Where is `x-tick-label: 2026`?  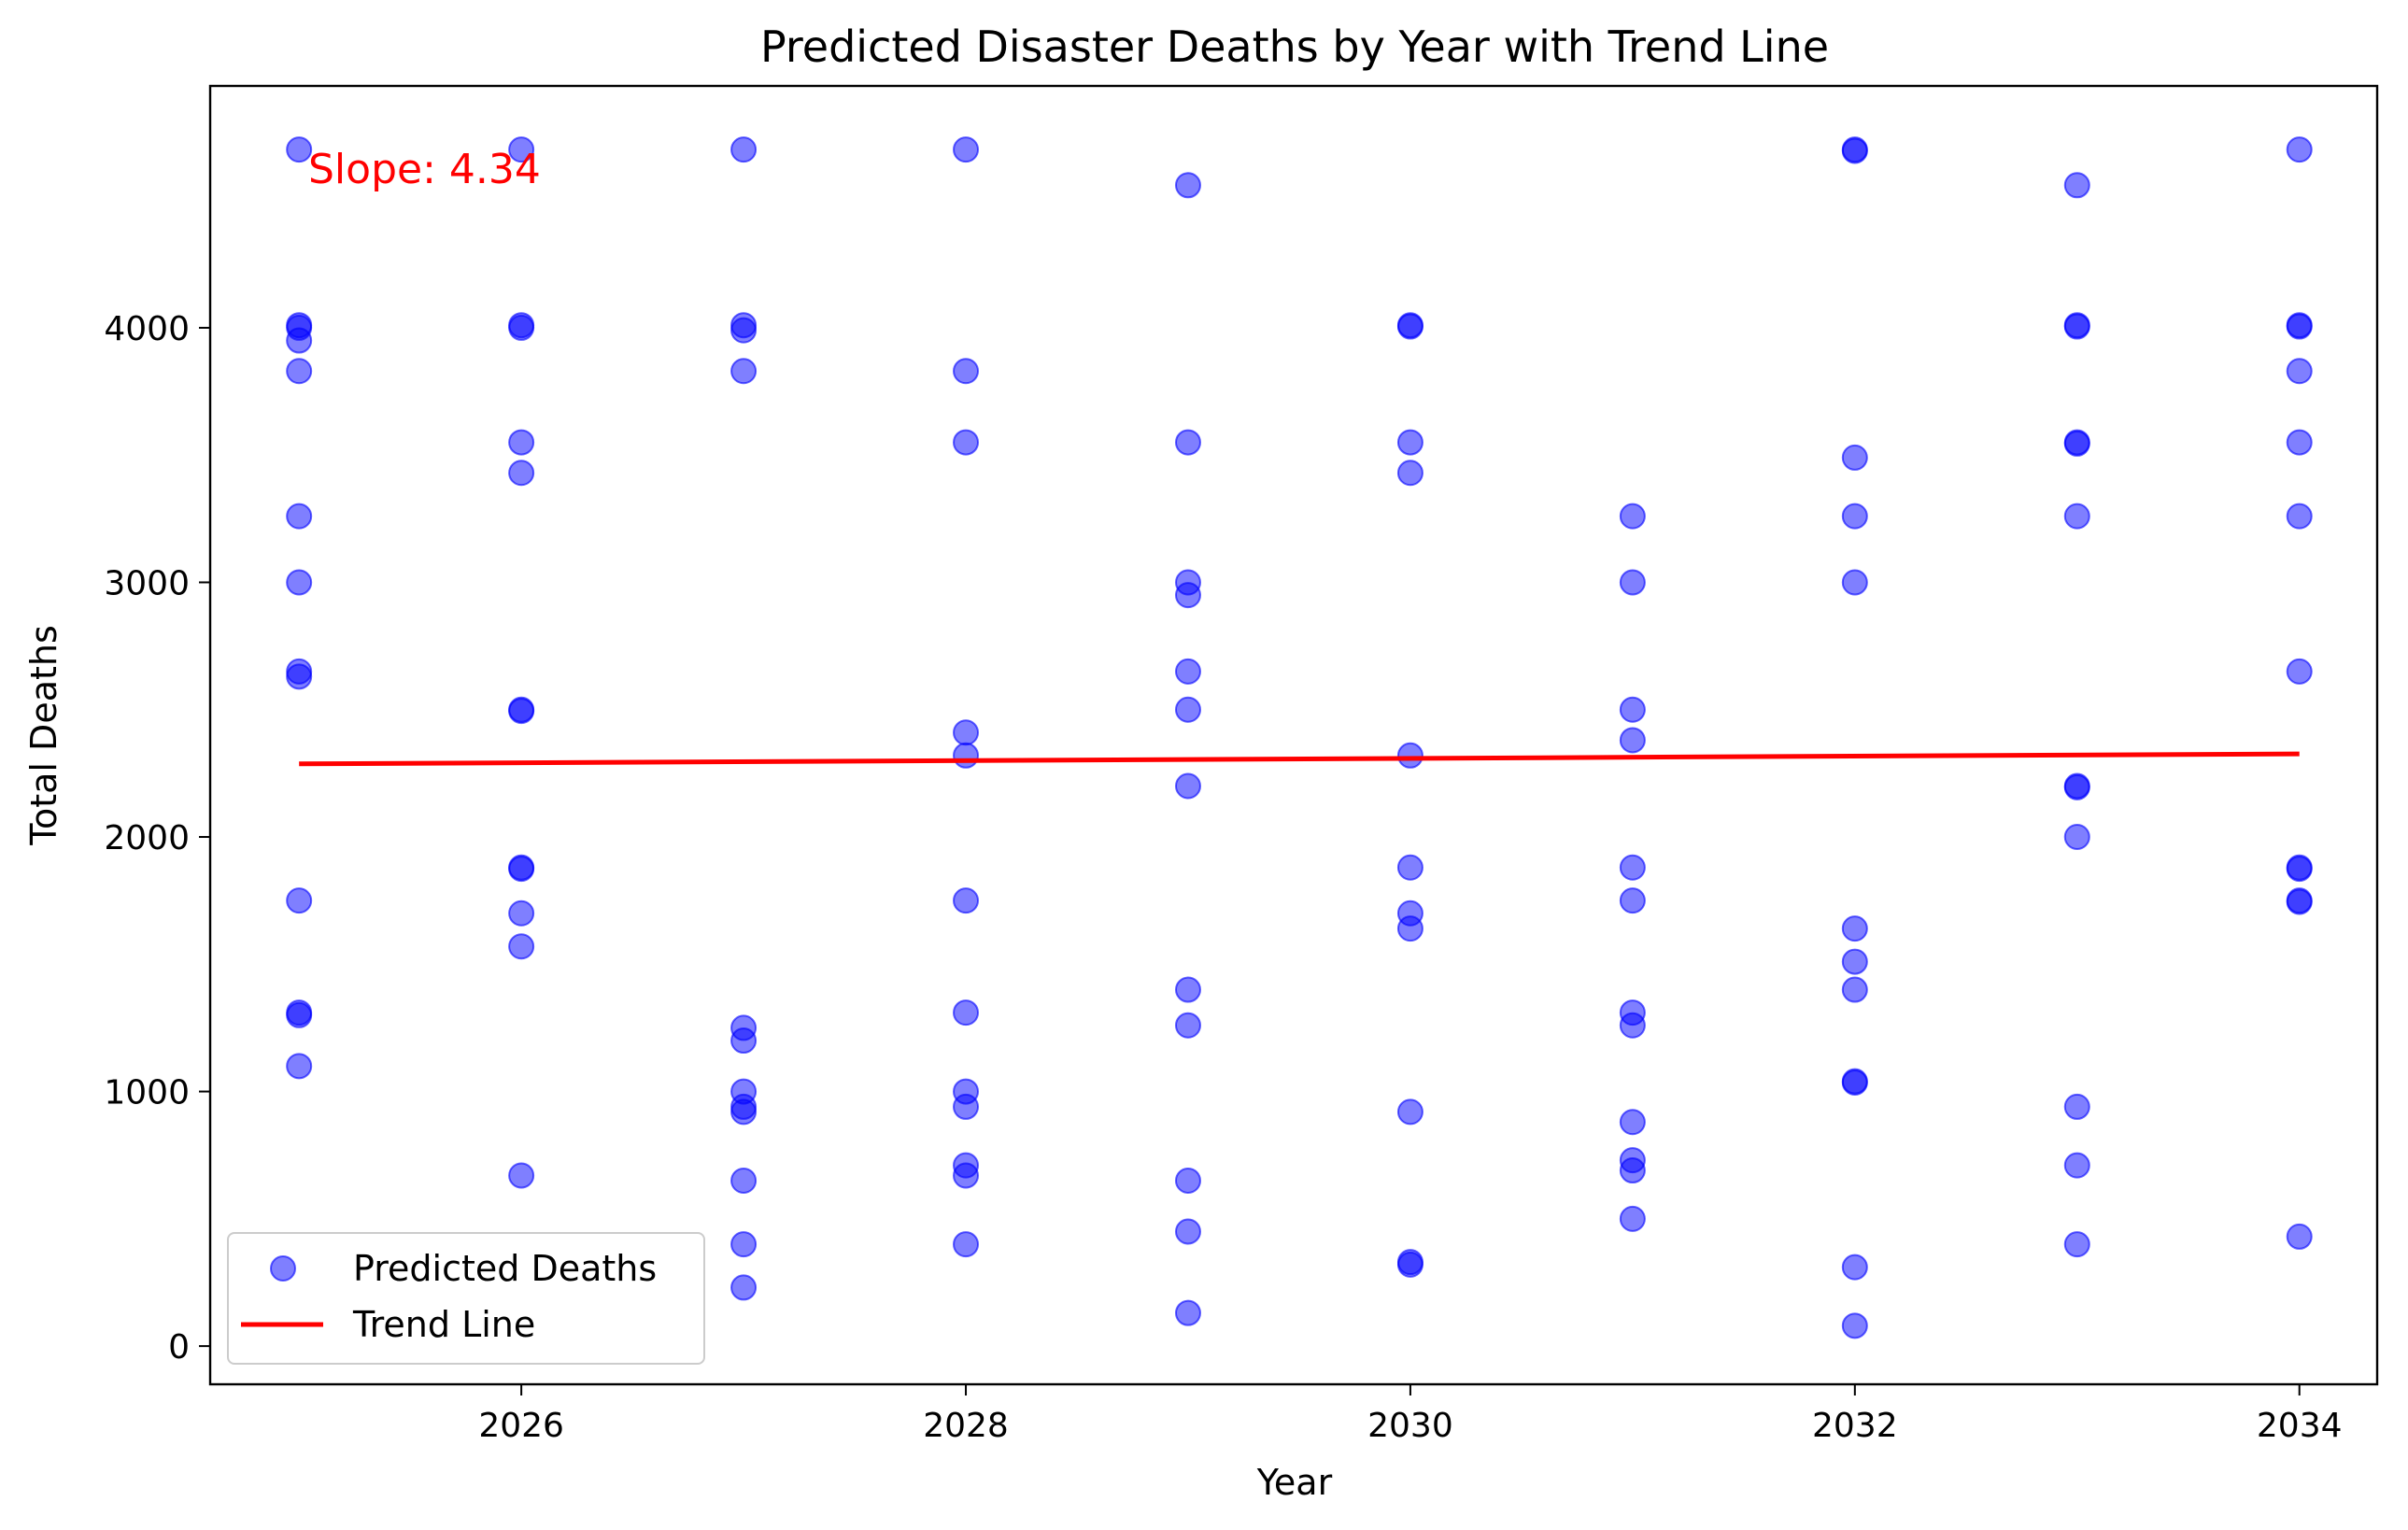 x-tick-label: 2026 is located at coordinates (521, 1426).